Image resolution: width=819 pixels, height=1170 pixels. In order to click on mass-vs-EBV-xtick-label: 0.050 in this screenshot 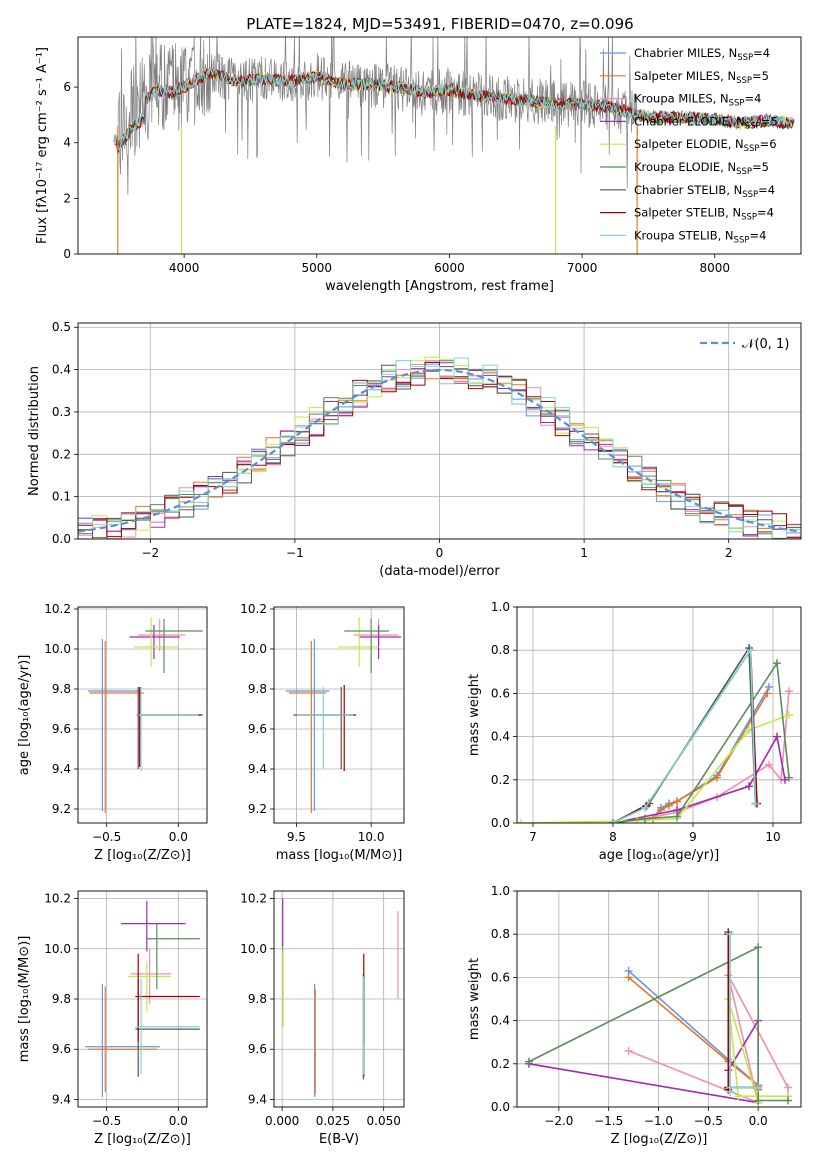, I will do `click(384, 1121)`.